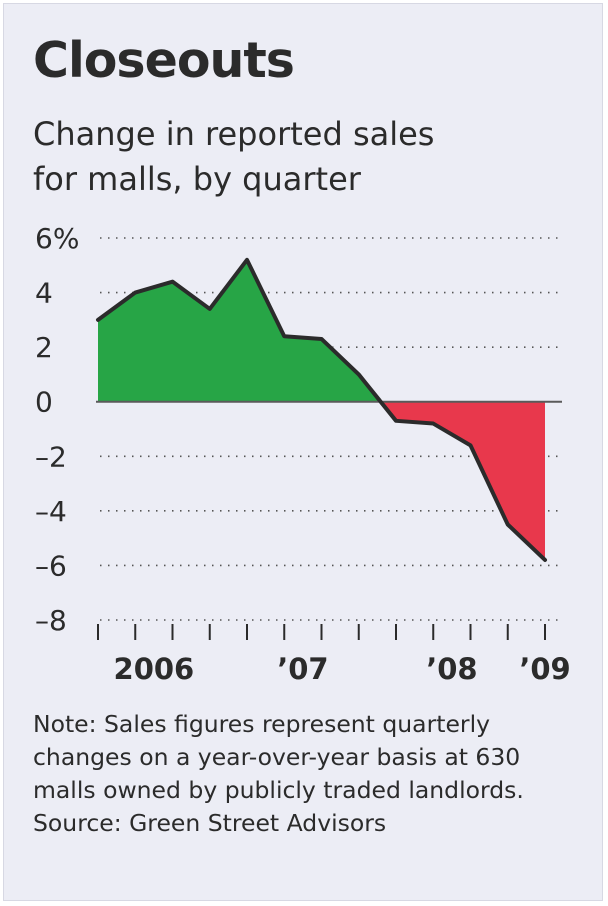  I want to click on chart-title: Closeouts, so click(164, 60).